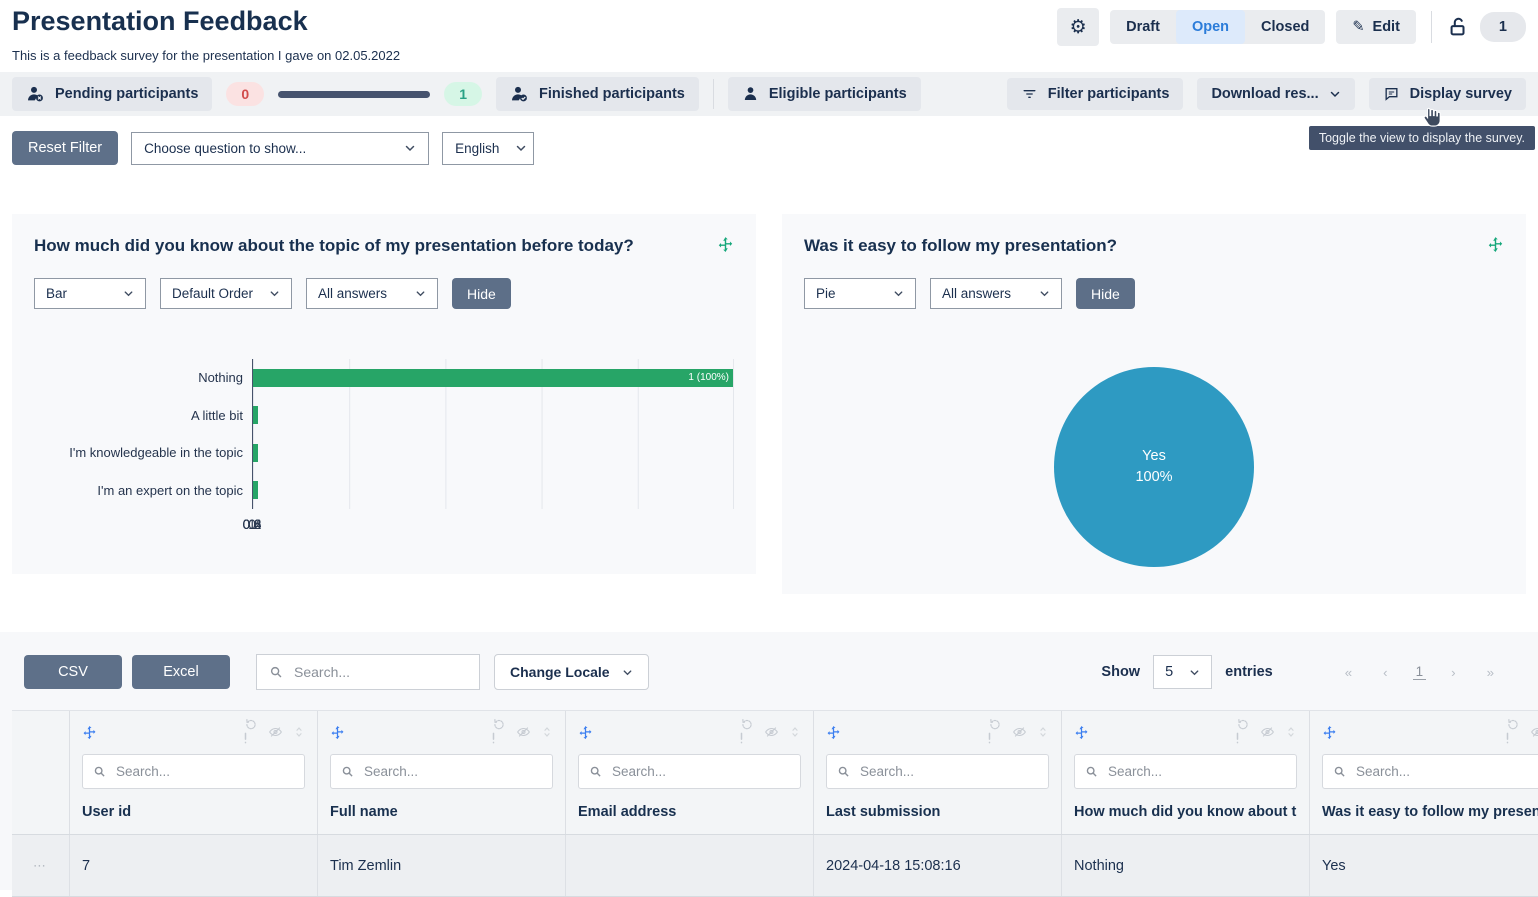  Describe the element at coordinates (112, 94) in the screenshot. I see `pending-participants-button: Pending participants` at that location.